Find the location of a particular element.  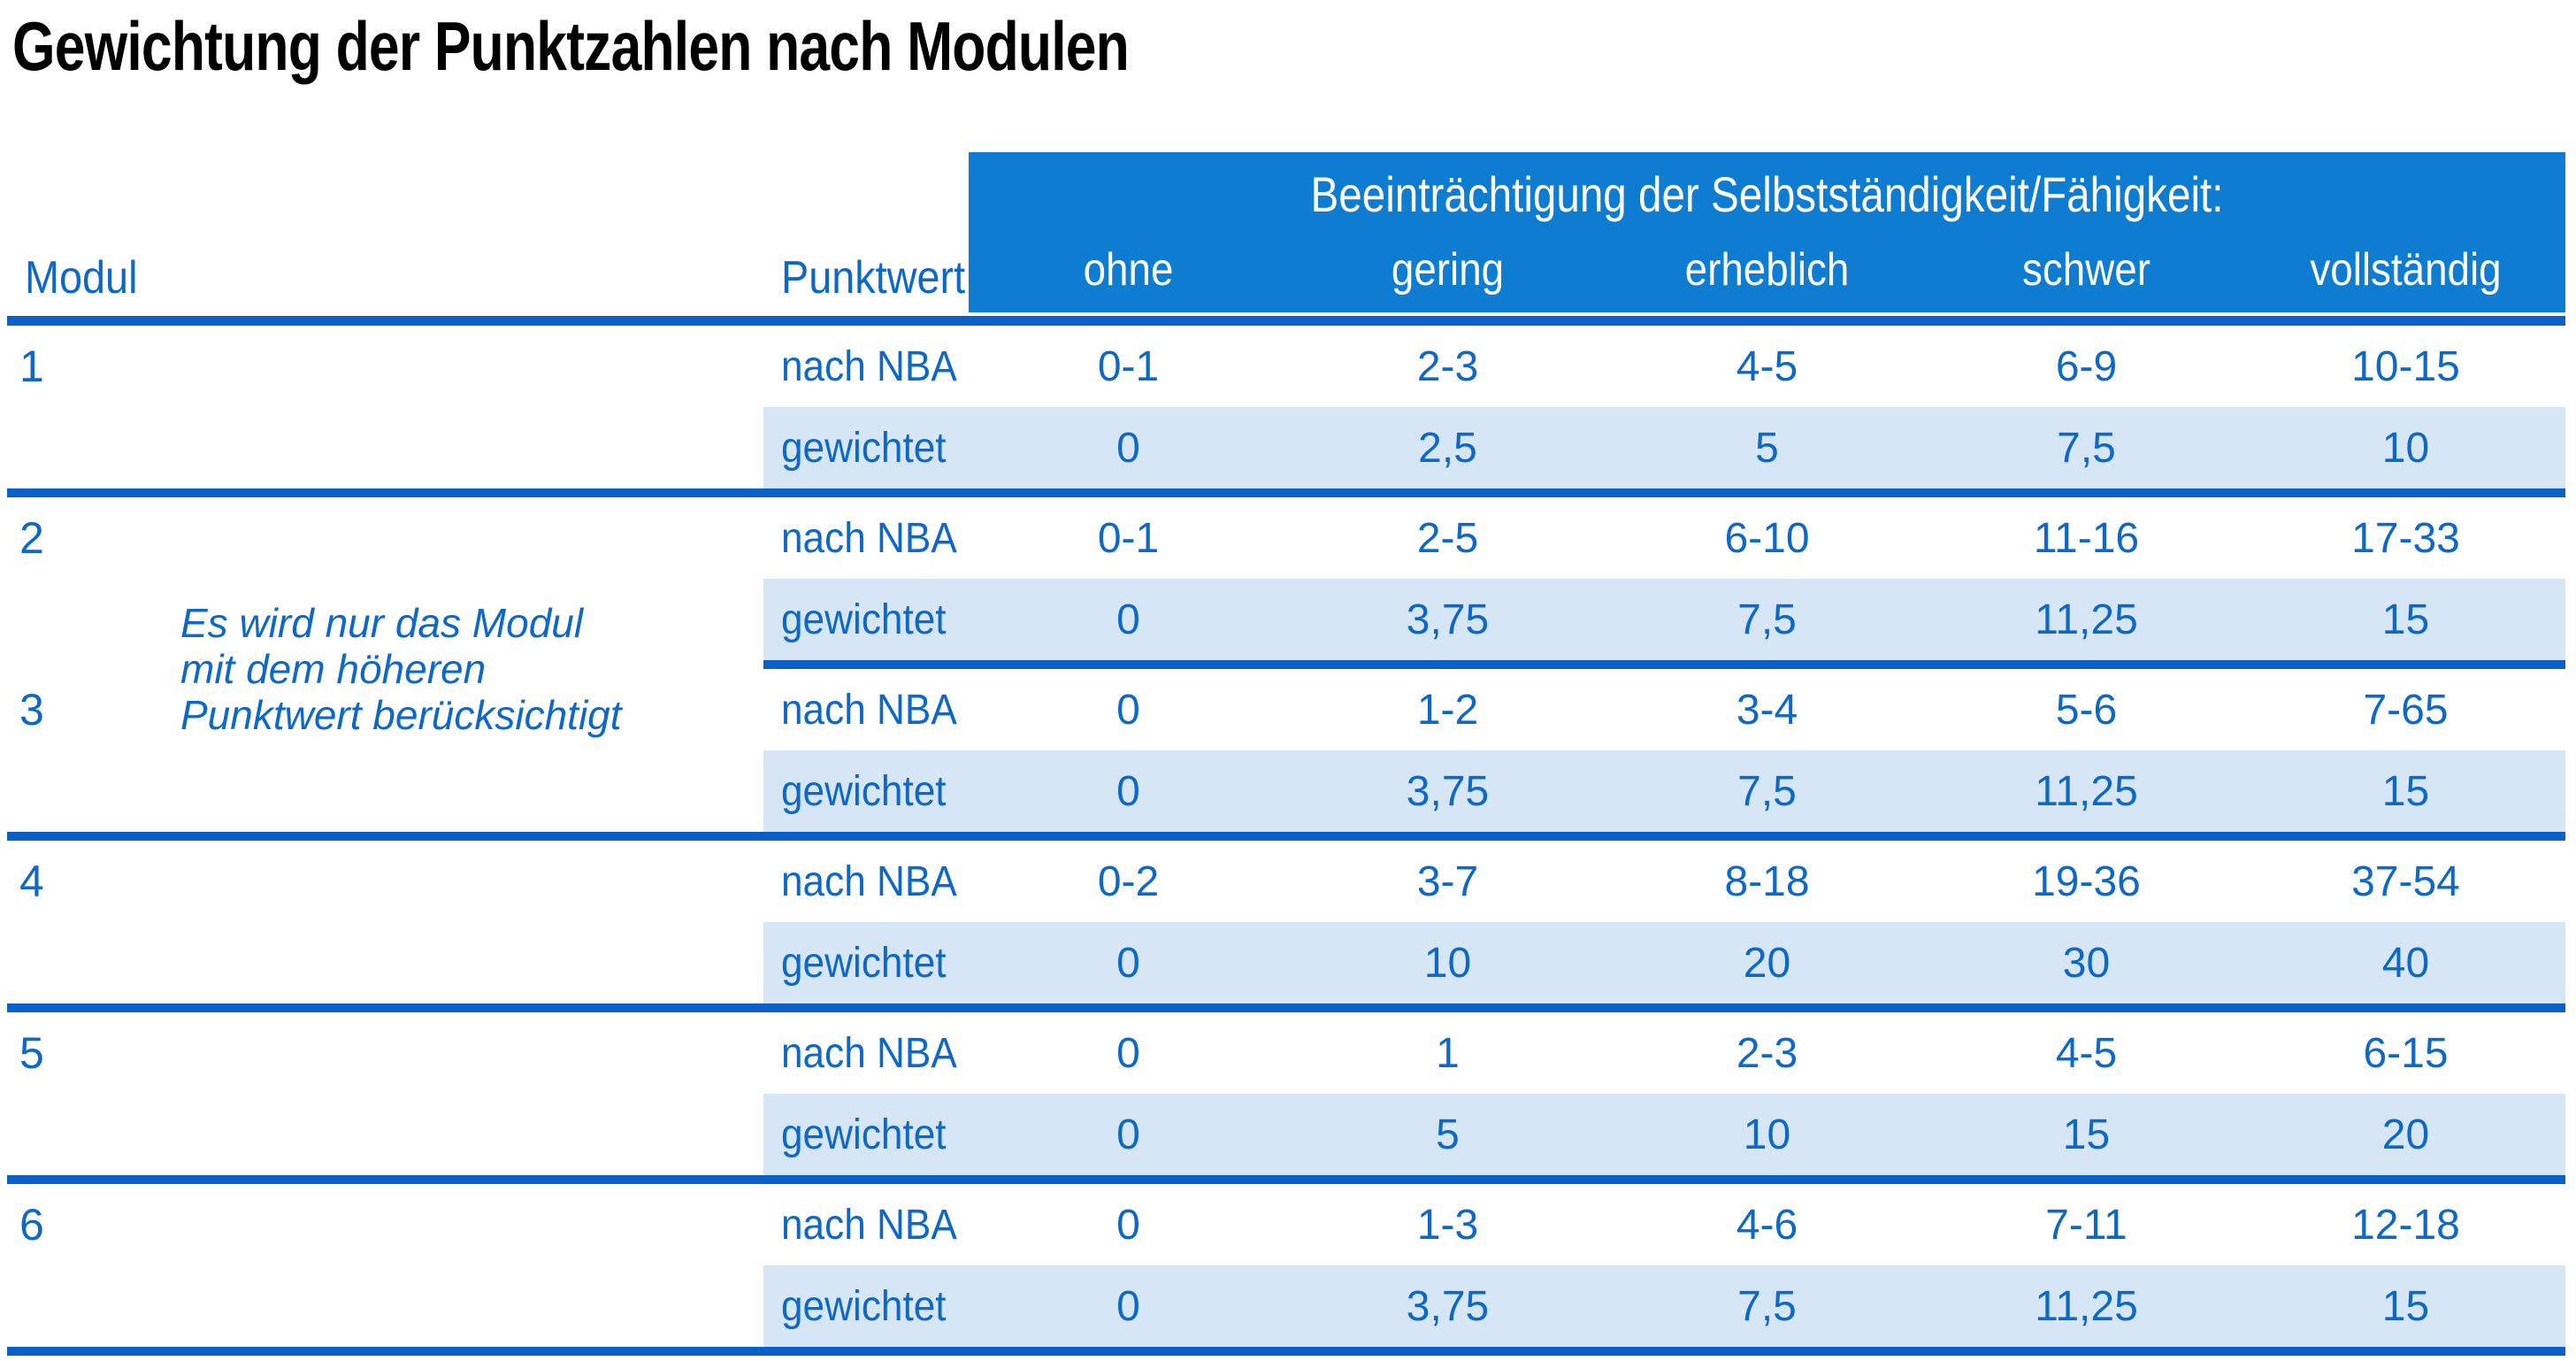

value-cell: 4-6 is located at coordinates (1767, 1225).